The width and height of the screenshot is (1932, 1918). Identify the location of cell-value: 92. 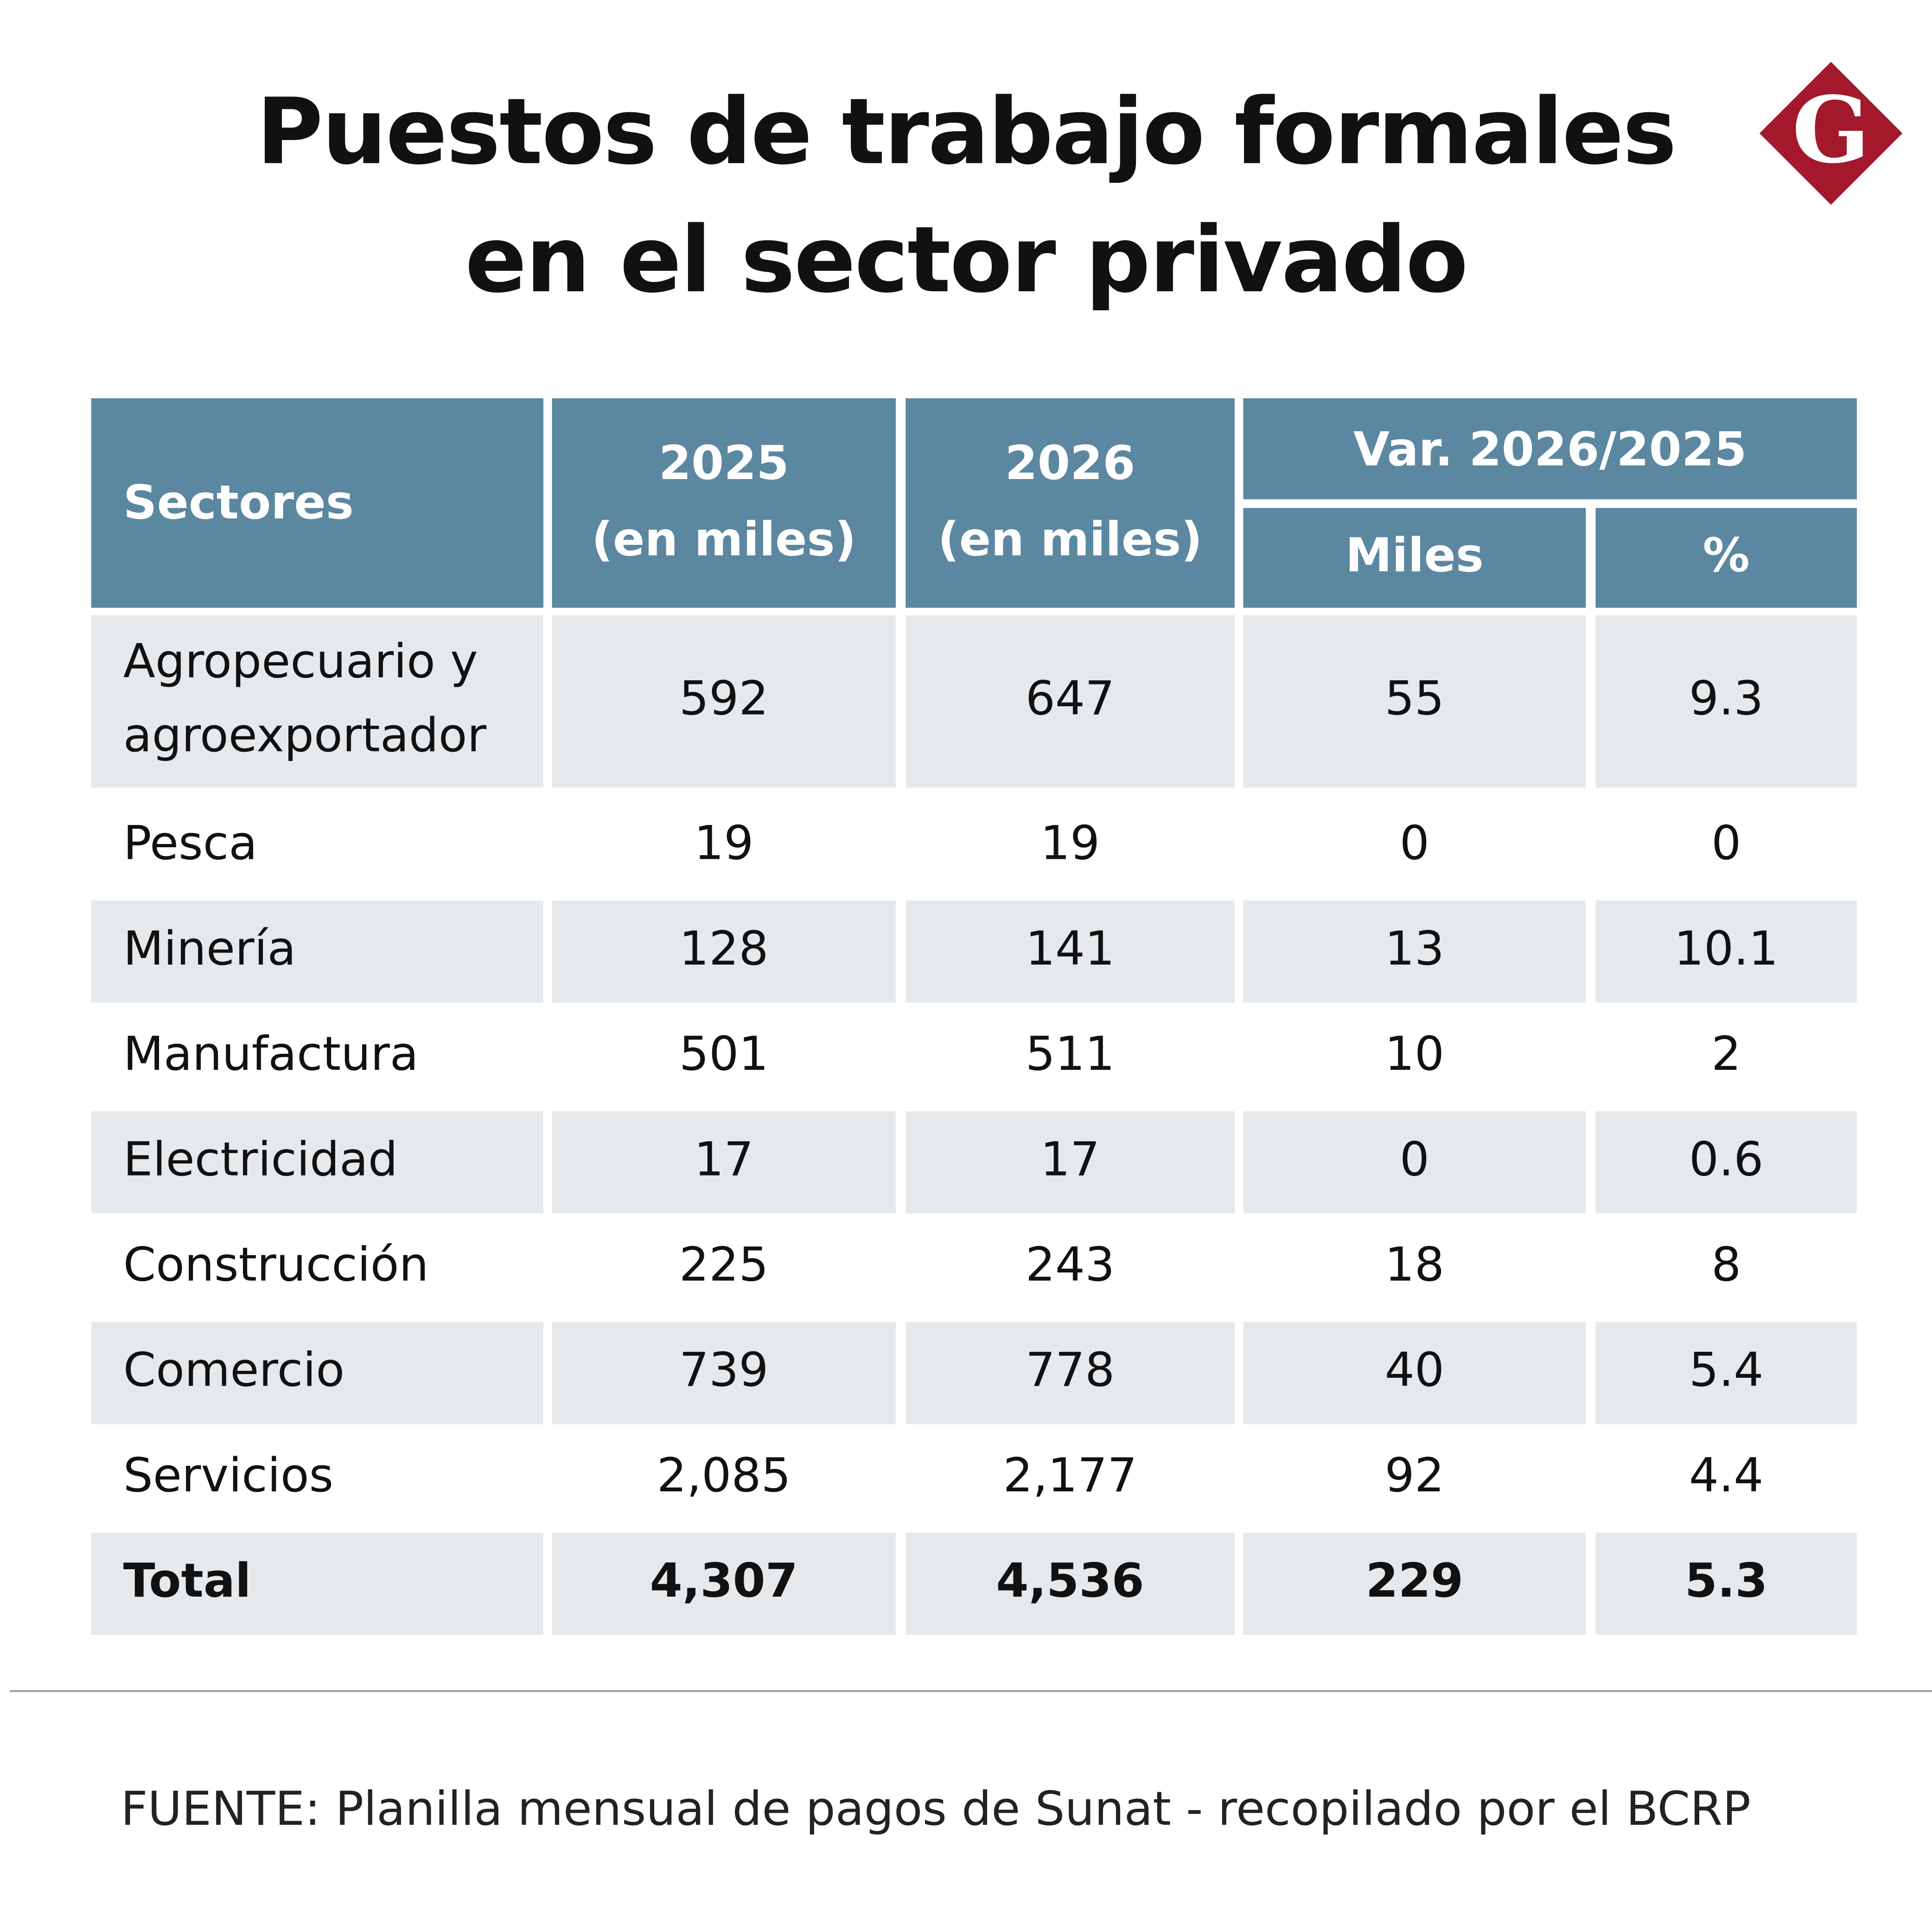
(1414, 1475).